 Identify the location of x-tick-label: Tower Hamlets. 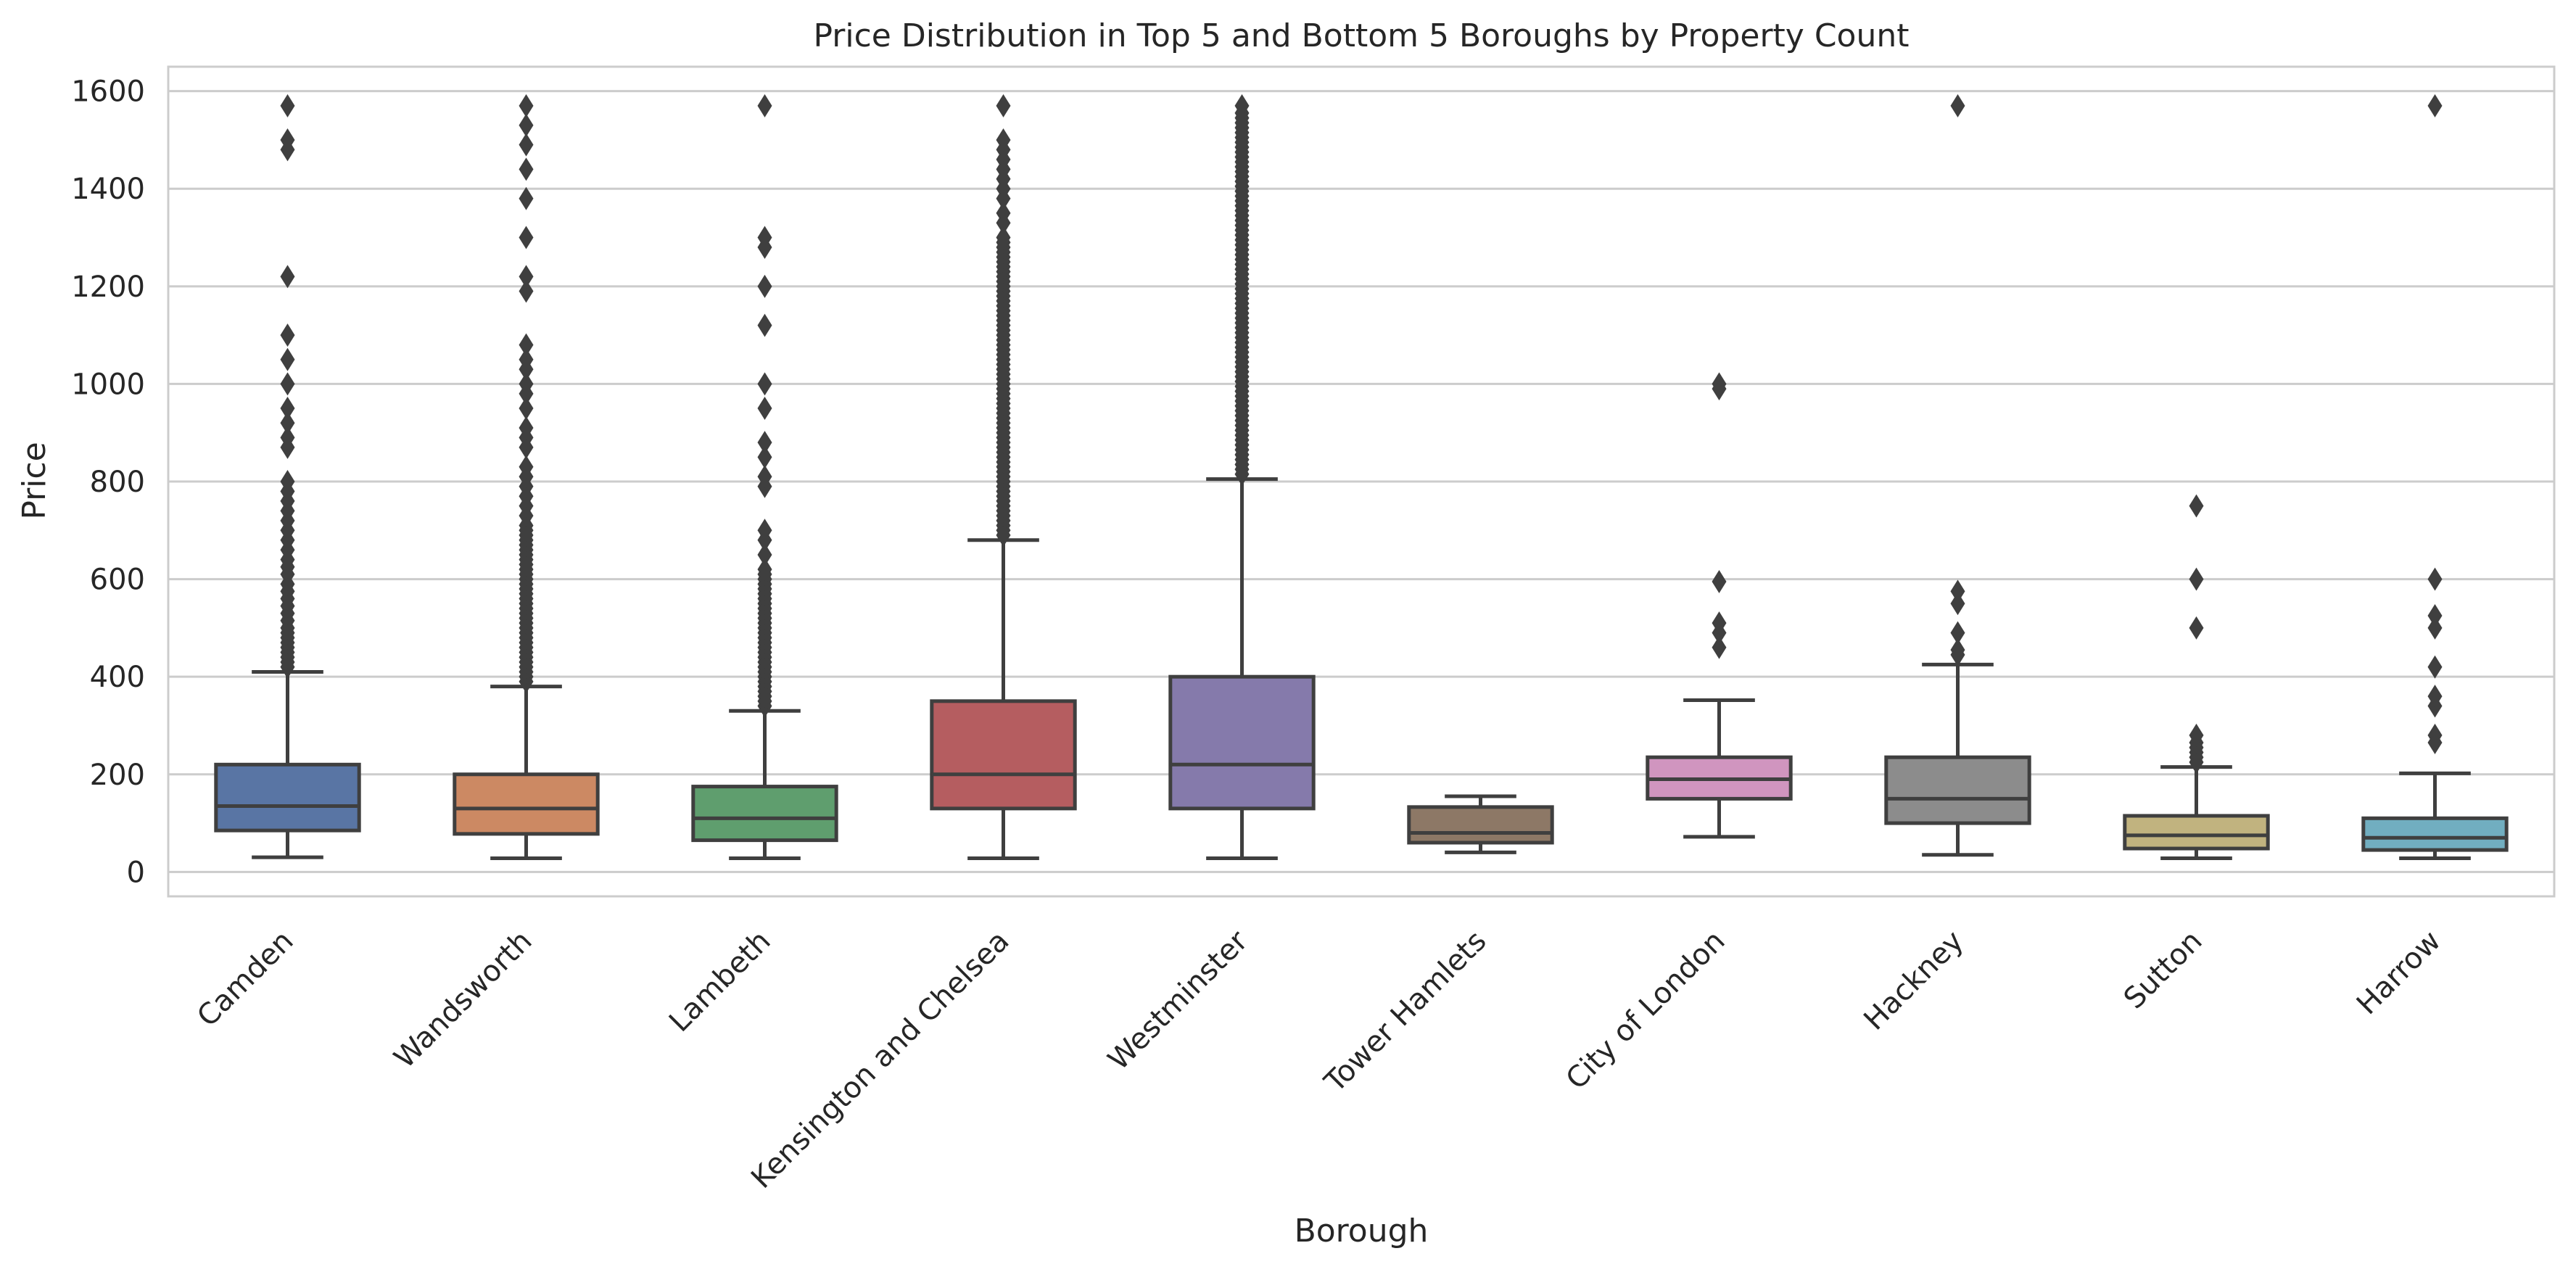
(1405, 1012).